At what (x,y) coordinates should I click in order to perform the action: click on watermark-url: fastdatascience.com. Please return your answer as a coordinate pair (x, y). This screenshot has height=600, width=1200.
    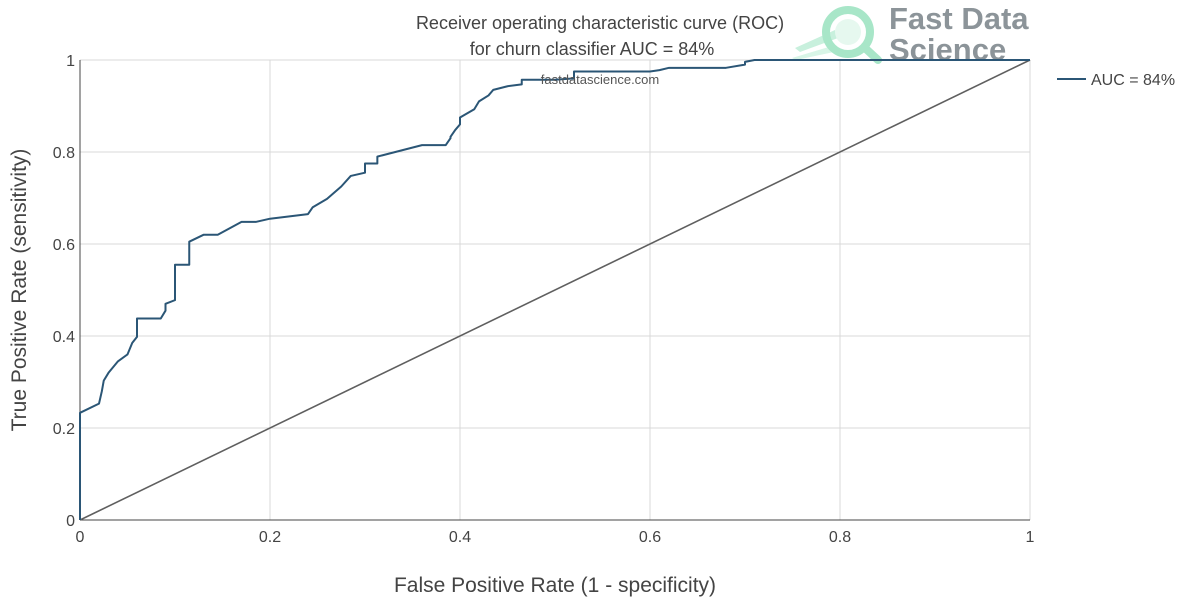
    Looking at the image, I should click on (600, 79).